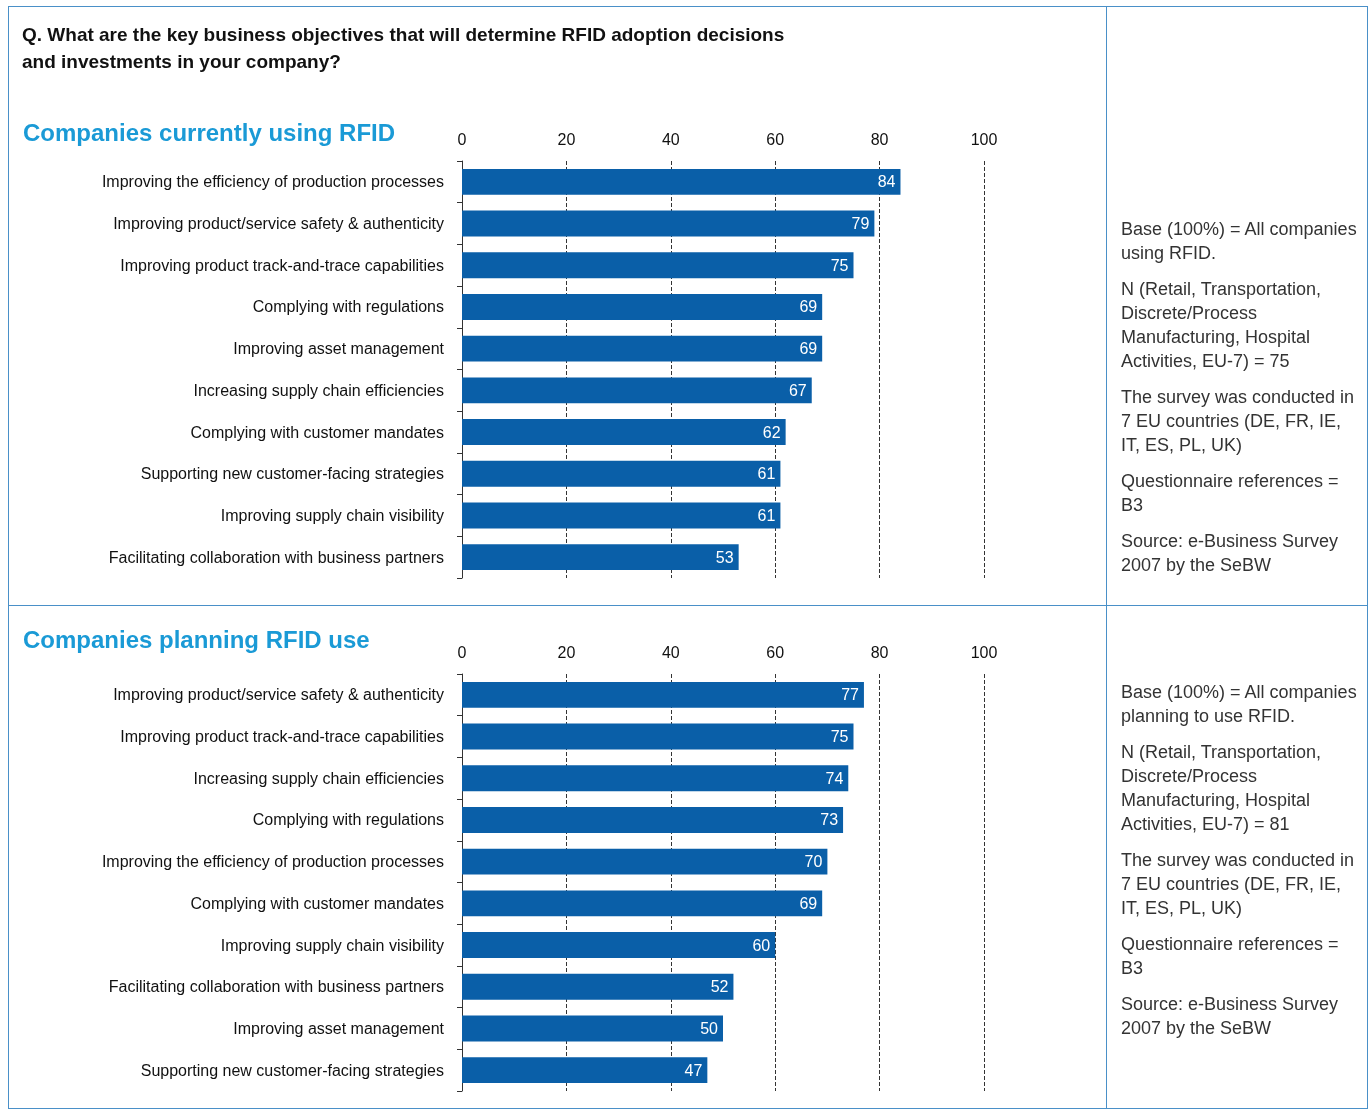 The height and width of the screenshot is (1109, 1372). Describe the element at coordinates (829, 820) in the screenshot. I see `data-label: 73` at that location.